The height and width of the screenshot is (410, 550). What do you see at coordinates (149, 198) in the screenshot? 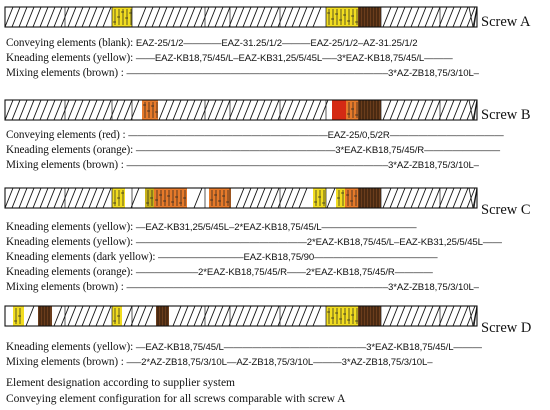
I see `dark_yellow-element-segment` at bounding box center [149, 198].